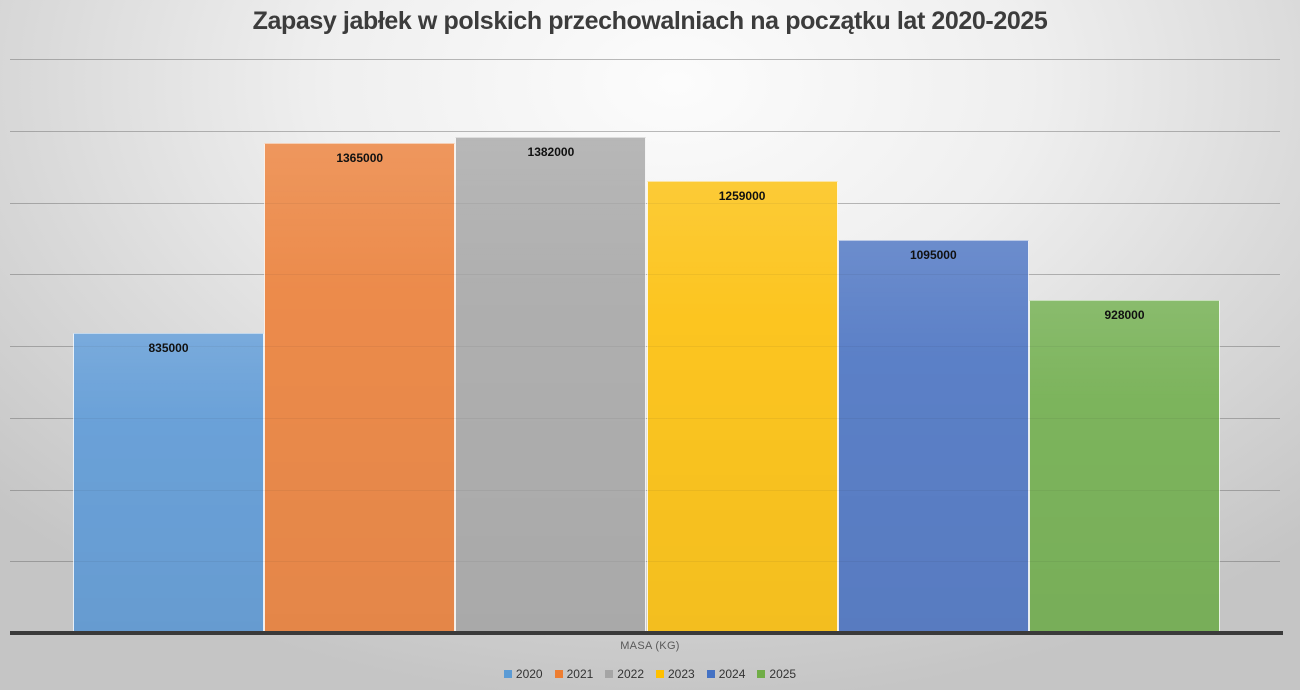 The height and width of the screenshot is (690, 1300). Describe the element at coordinates (681, 674) in the screenshot. I see `legend-label: 2023` at that location.